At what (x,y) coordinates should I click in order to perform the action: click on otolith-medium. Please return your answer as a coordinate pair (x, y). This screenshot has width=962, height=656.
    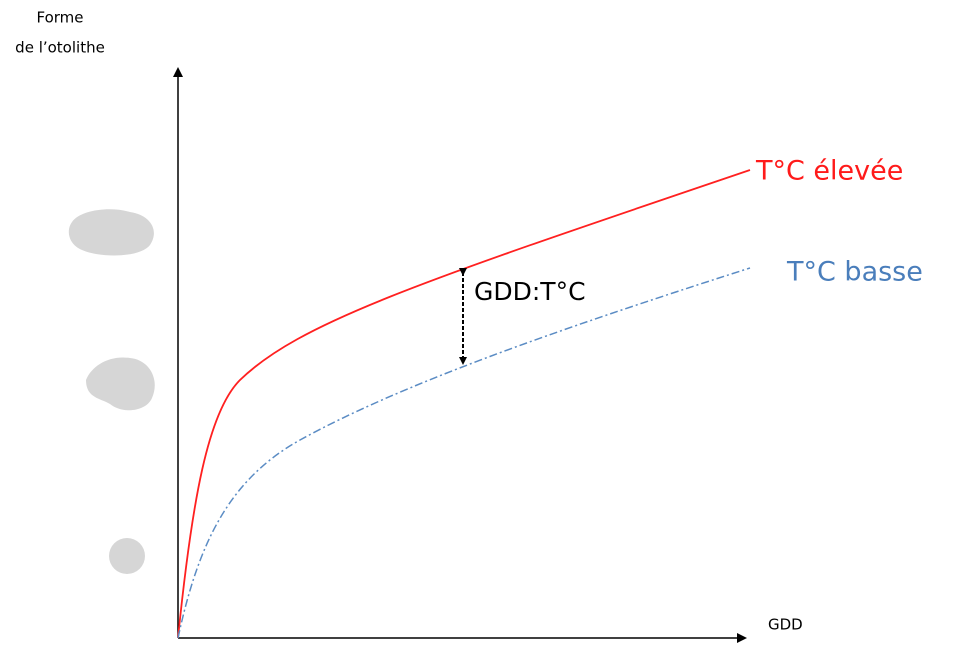
    Looking at the image, I should click on (120, 384).